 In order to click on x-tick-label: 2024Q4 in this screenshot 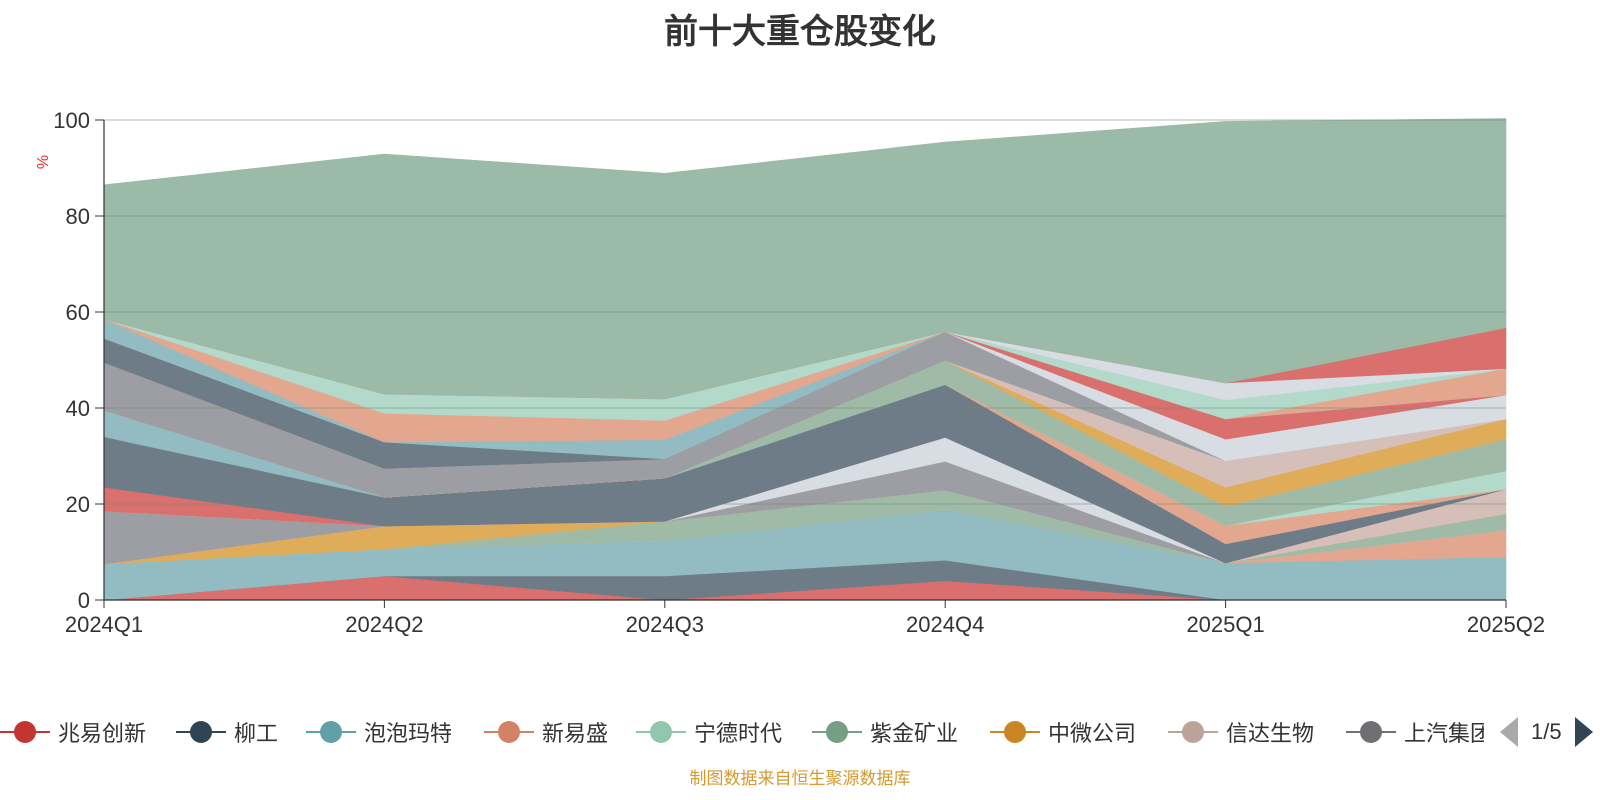, I will do `click(945, 624)`.